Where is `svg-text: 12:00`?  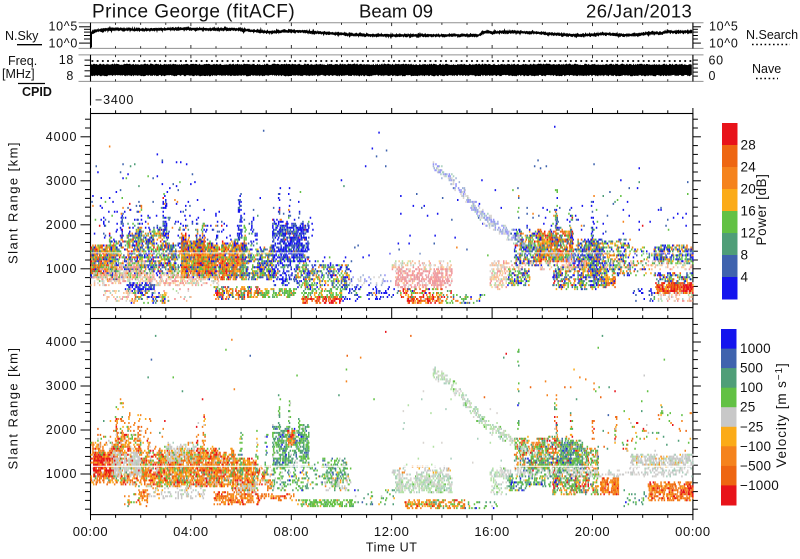
svg-text: 12:00 is located at coordinates (392, 531).